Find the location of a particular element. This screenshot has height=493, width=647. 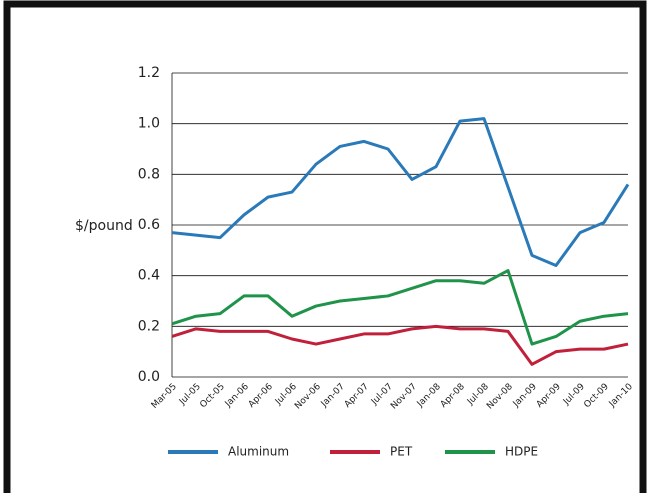

y-tick-label: 0.8 is located at coordinates (149, 174).